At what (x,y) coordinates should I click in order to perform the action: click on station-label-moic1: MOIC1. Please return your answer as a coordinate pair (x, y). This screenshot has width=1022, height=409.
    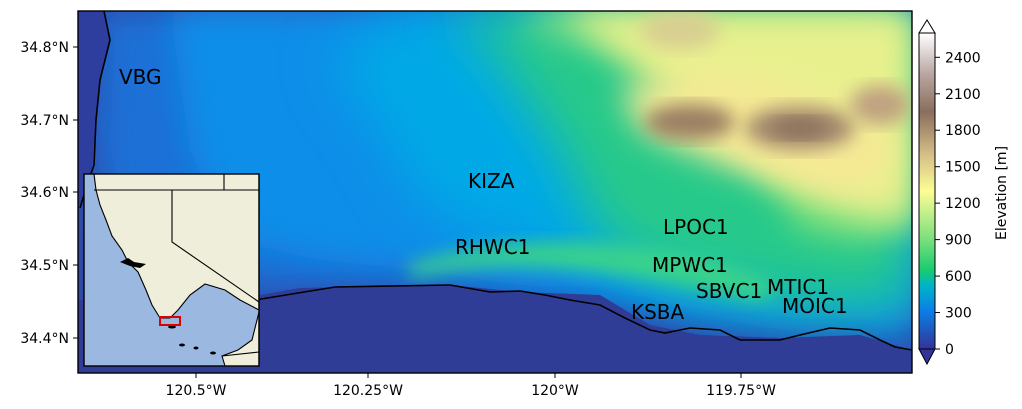
    Looking at the image, I should click on (815, 306).